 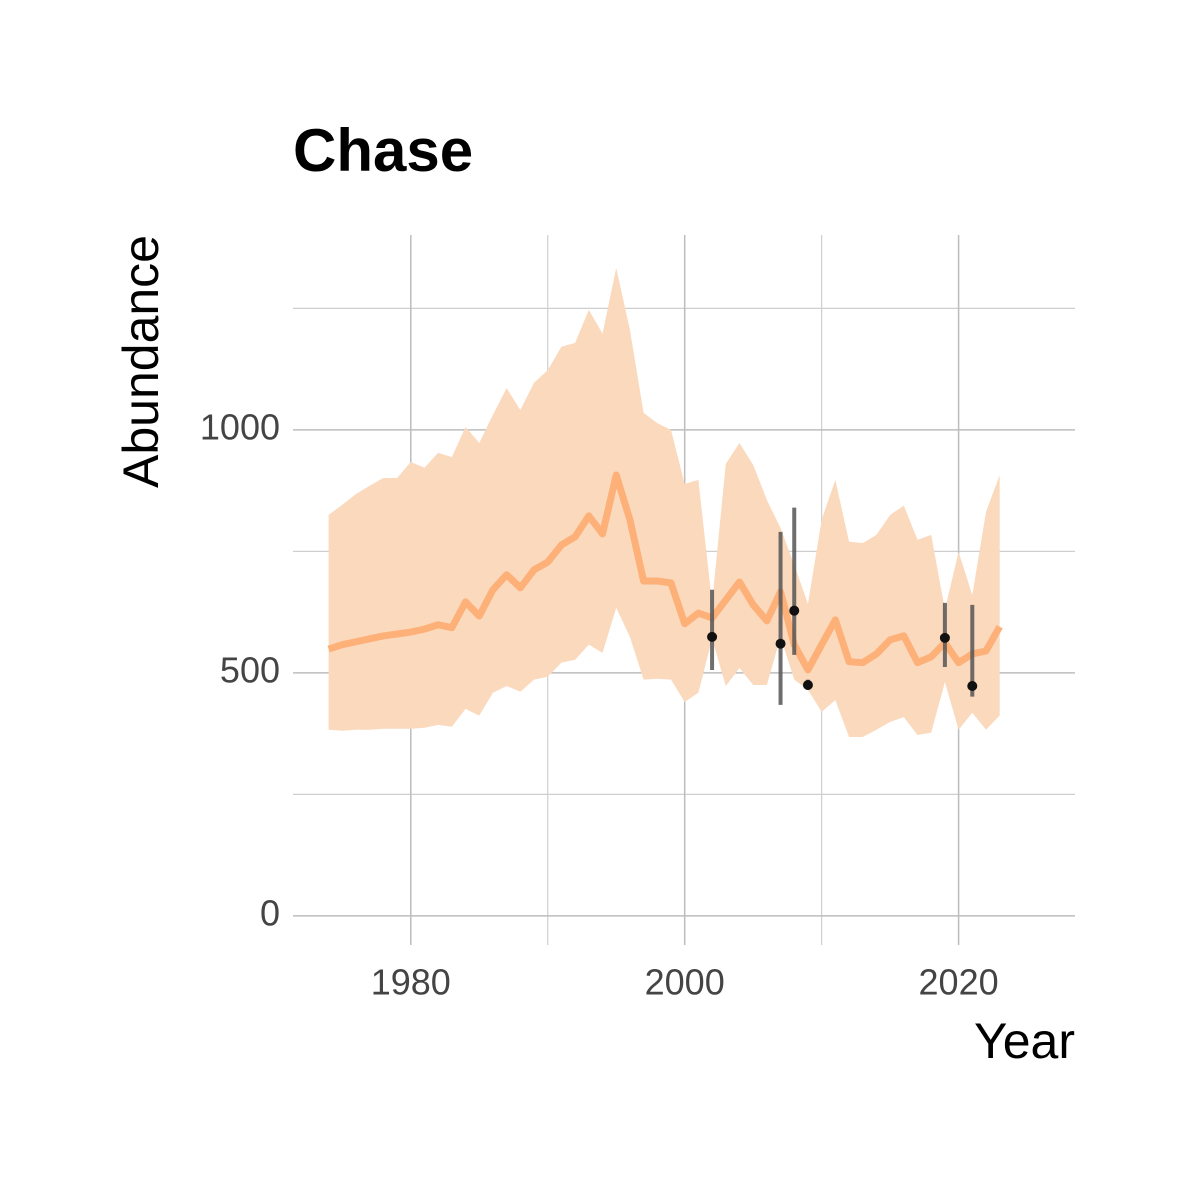 What do you see at coordinates (411, 982) in the screenshot?
I see `x-tick-label: 1980` at bounding box center [411, 982].